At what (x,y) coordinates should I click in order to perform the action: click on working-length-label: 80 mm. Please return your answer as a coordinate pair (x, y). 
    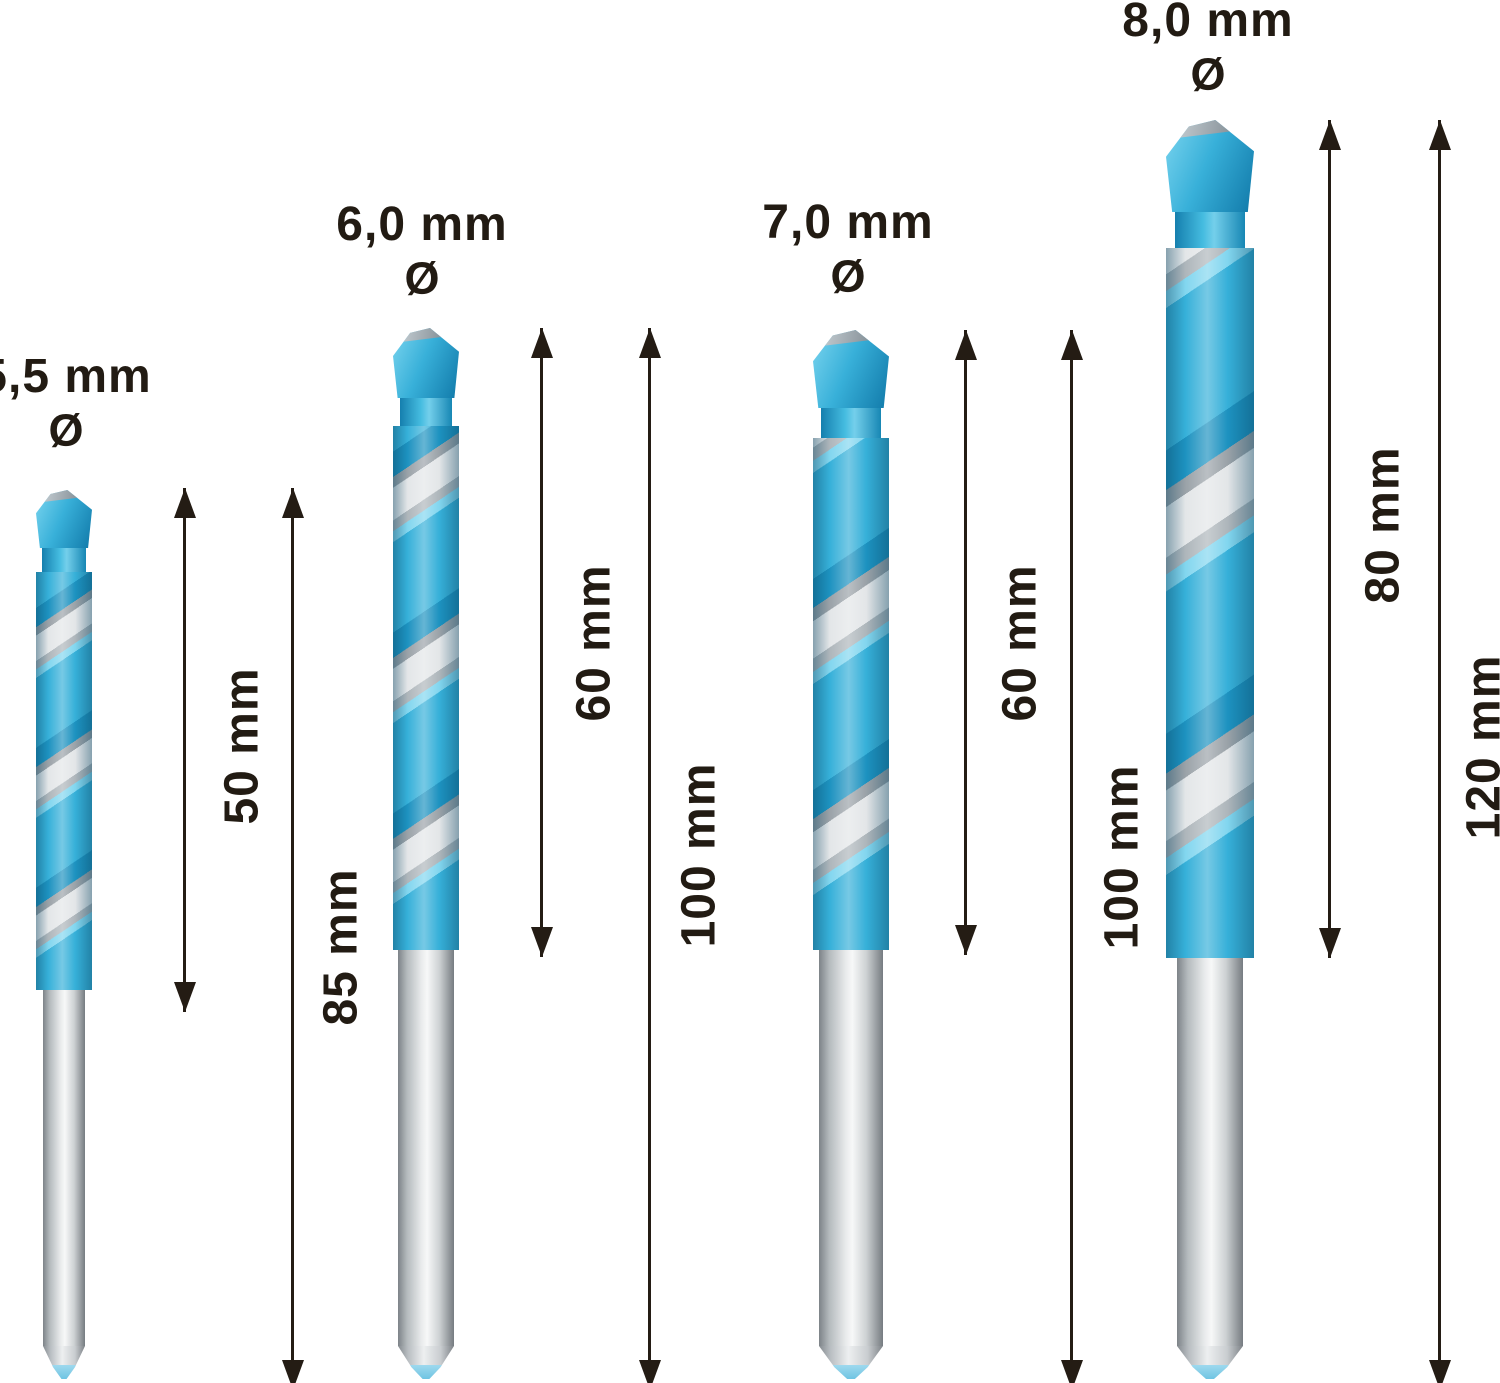
    Looking at the image, I should click on (1383, 525).